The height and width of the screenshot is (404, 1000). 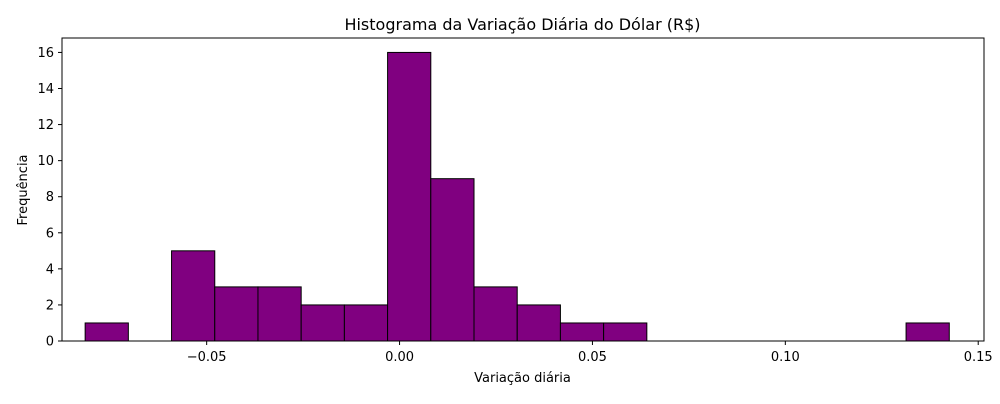 What do you see at coordinates (207, 357) in the screenshot?
I see `x-tick-label: −0.05` at bounding box center [207, 357].